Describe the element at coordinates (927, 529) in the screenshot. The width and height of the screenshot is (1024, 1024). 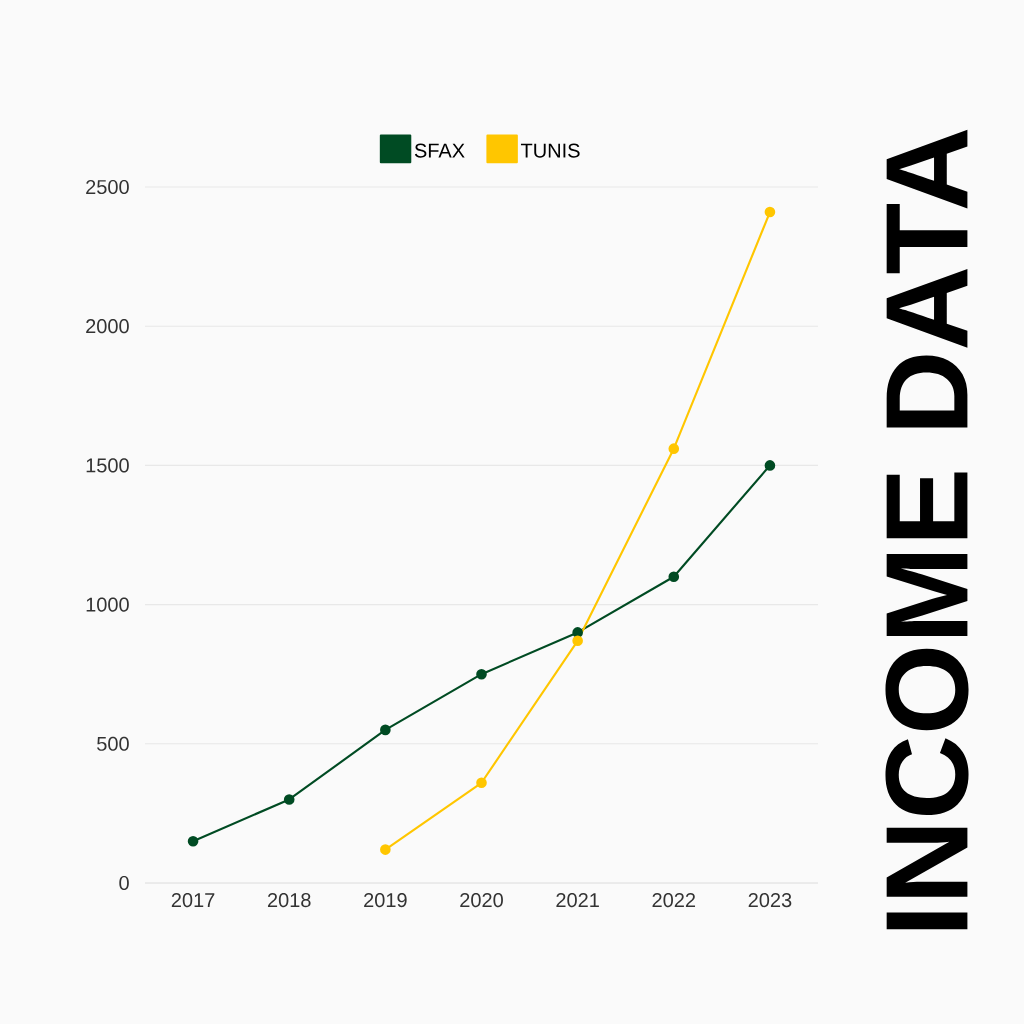
I see `text: INCOME DATA` at that location.